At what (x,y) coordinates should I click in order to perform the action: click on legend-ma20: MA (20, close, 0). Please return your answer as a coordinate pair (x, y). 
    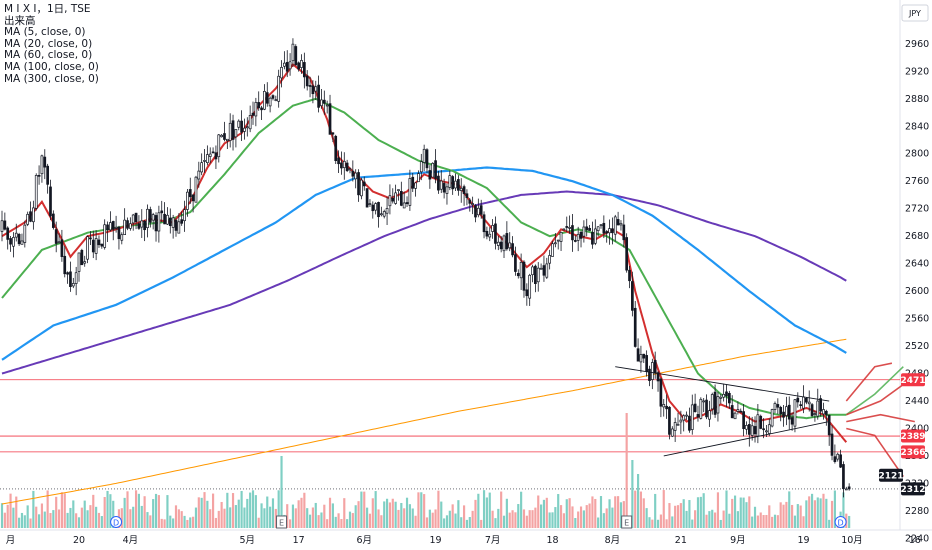
    Looking at the image, I should click on (48, 43).